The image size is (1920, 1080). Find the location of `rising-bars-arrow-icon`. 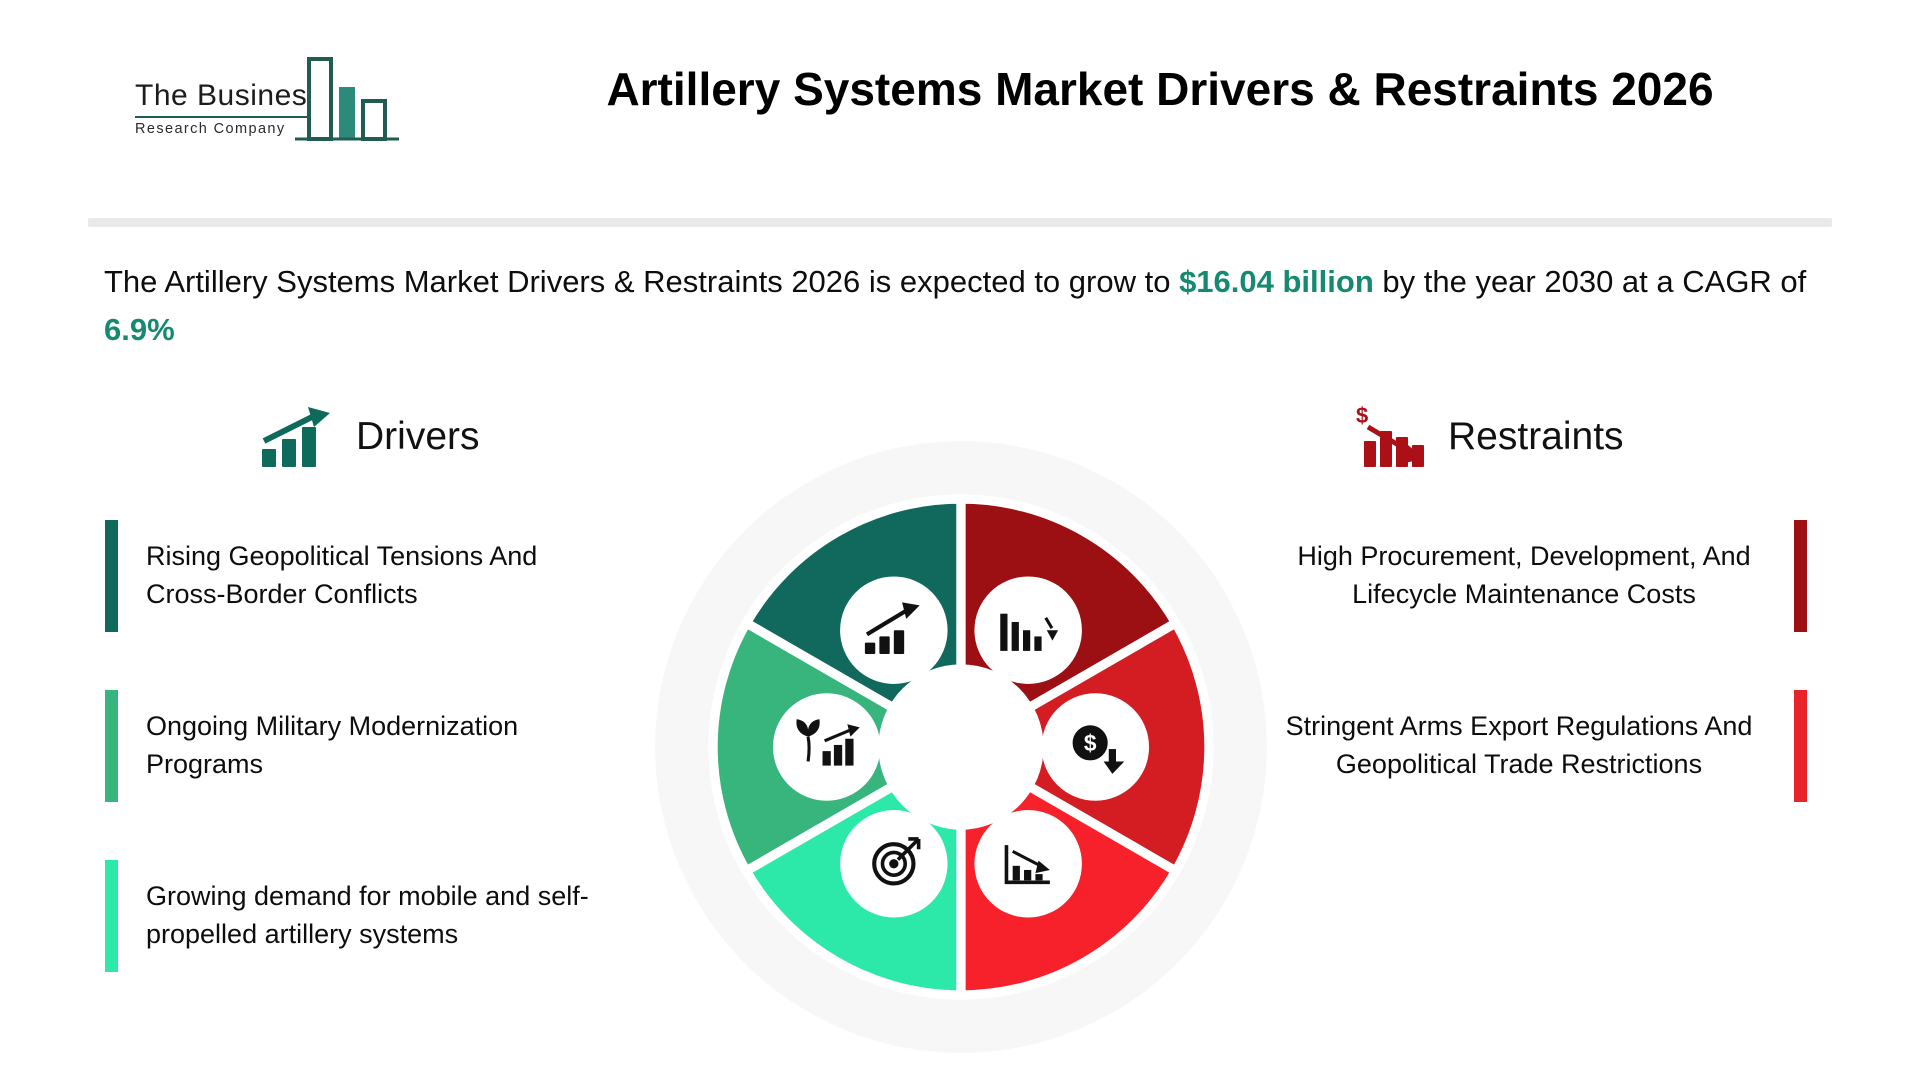

rising-bars-arrow-icon is located at coordinates (296, 437).